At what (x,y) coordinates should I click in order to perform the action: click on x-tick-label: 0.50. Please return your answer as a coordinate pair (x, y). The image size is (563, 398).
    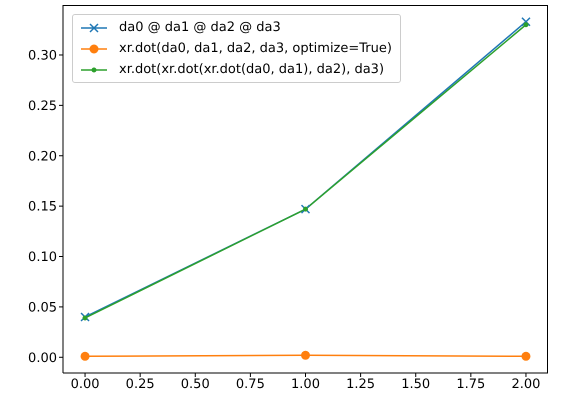
    Looking at the image, I should click on (195, 384).